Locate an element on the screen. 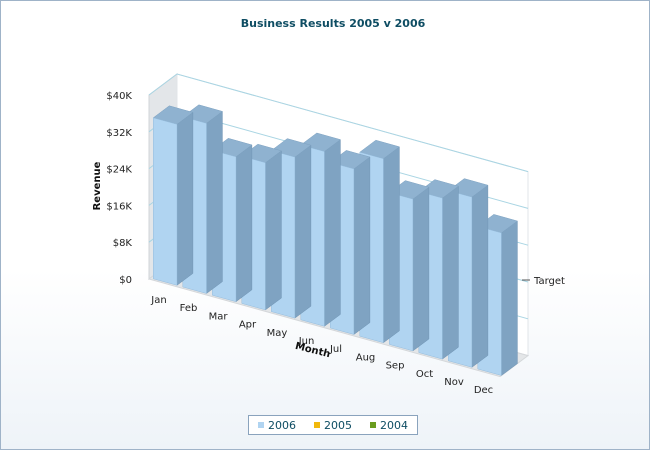 The width and height of the screenshot is (650, 451). x-tick-label: Apr is located at coordinates (248, 325).